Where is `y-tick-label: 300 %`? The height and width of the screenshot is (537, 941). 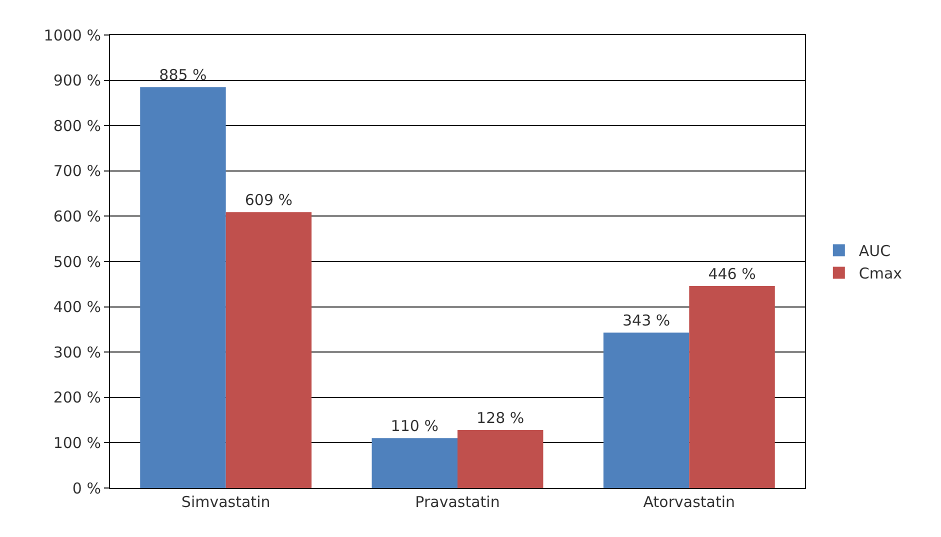 y-tick-label: 300 % is located at coordinates (77, 352).